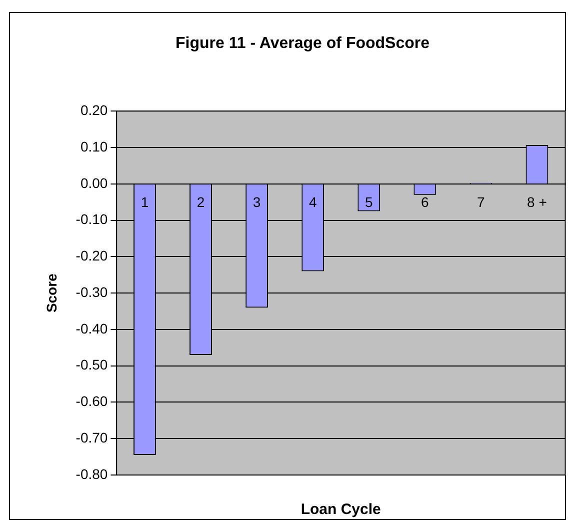 This screenshot has height=525, width=573. Describe the element at coordinates (312, 202) in the screenshot. I see `x-tick-label: 4` at that location.